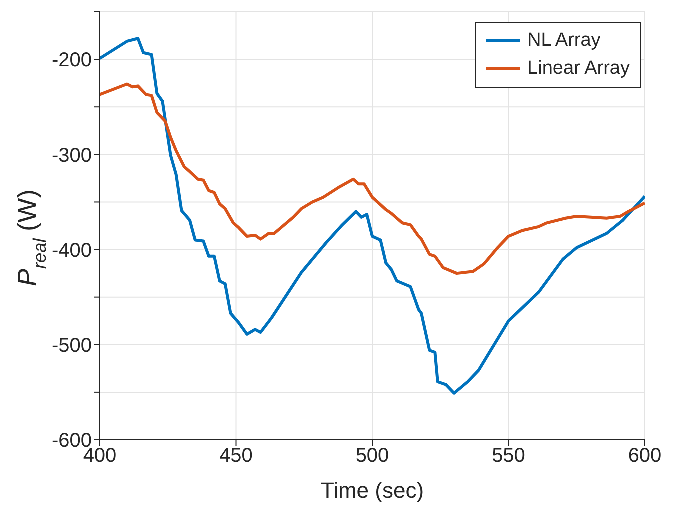 The image size is (675, 520). Describe the element at coordinates (372, 490) in the screenshot. I see `x-axis-title: Time (sec)` at that location.